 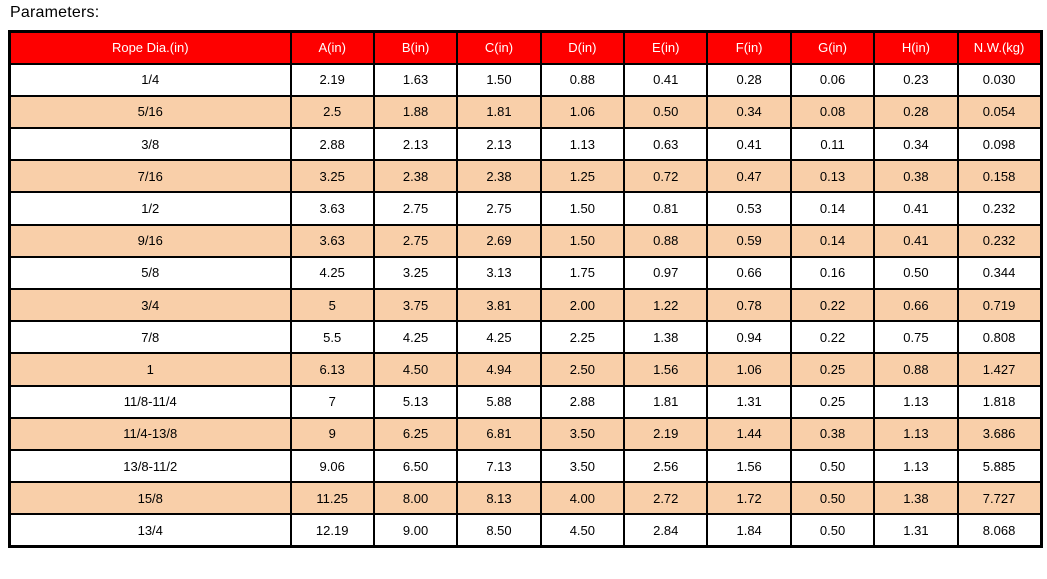 I want to click on table-cell: 0.81, so click(x=666, y=208).